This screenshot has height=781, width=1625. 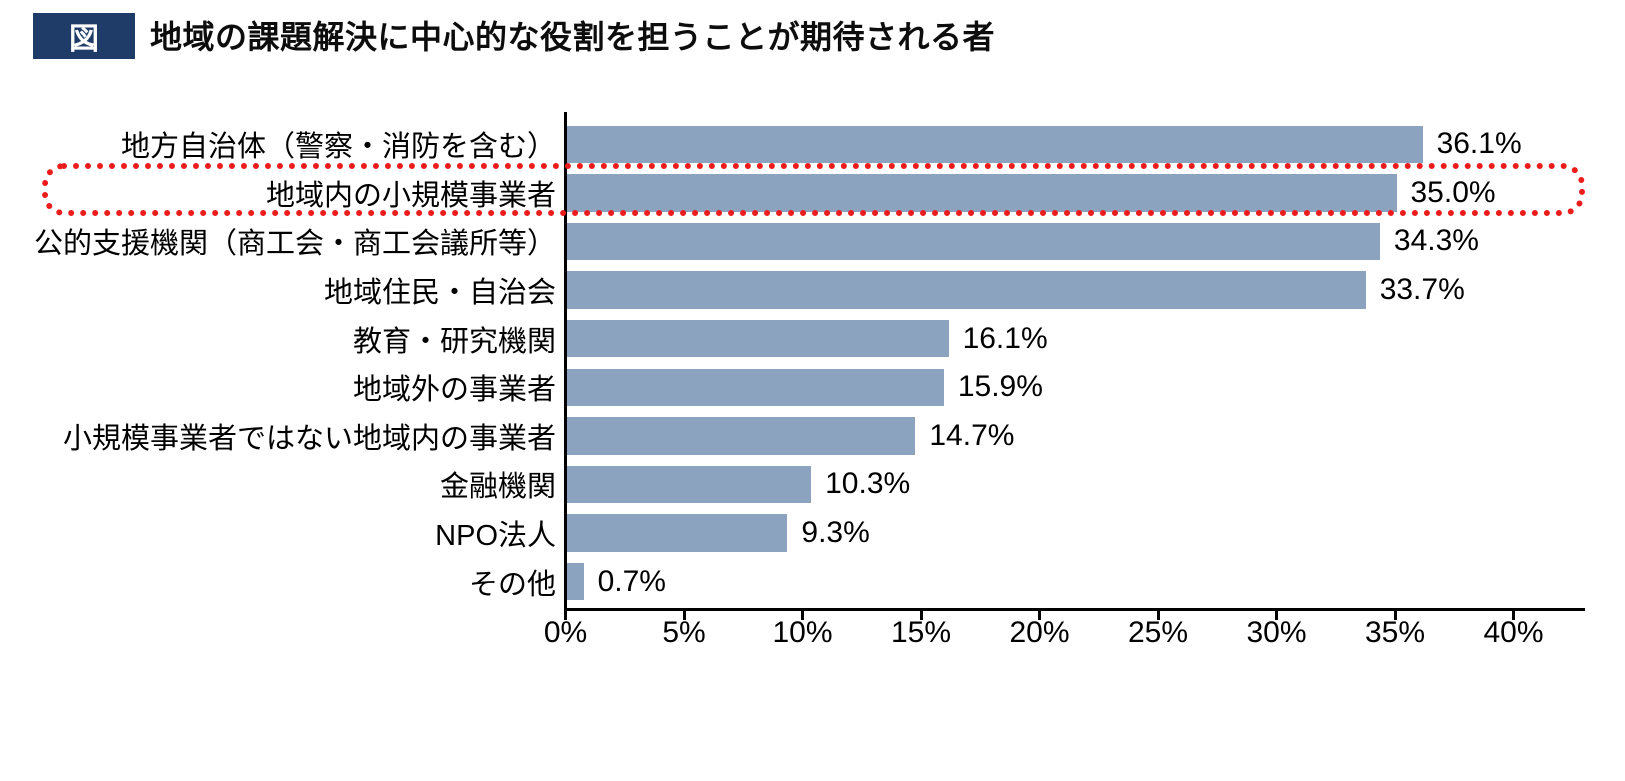 I want to click on bar-row: 公的支援機関（商工会・商工会議所等） 34.3%, so click(x=812, y=241).